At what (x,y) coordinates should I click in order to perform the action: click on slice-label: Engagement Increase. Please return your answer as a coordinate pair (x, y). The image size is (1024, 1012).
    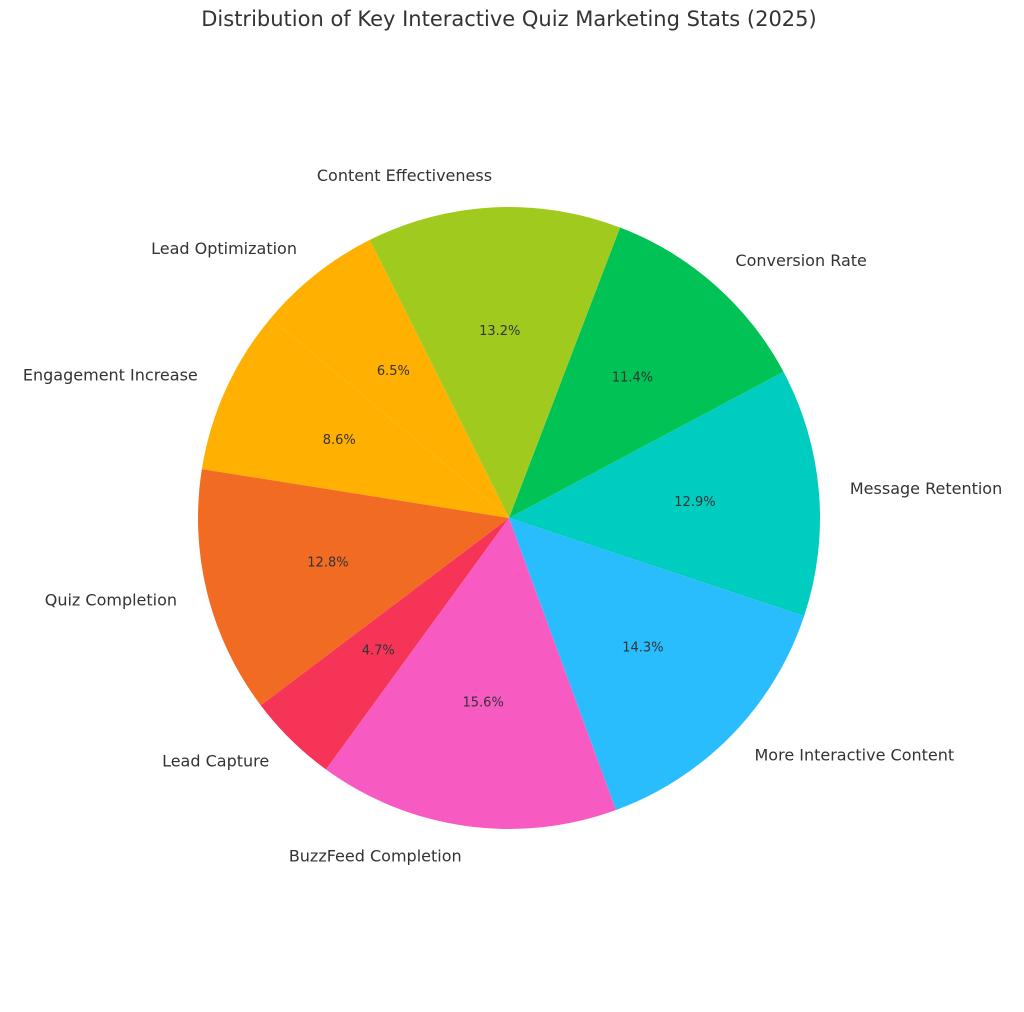
    Looking at the image, I should click on (110, 375).